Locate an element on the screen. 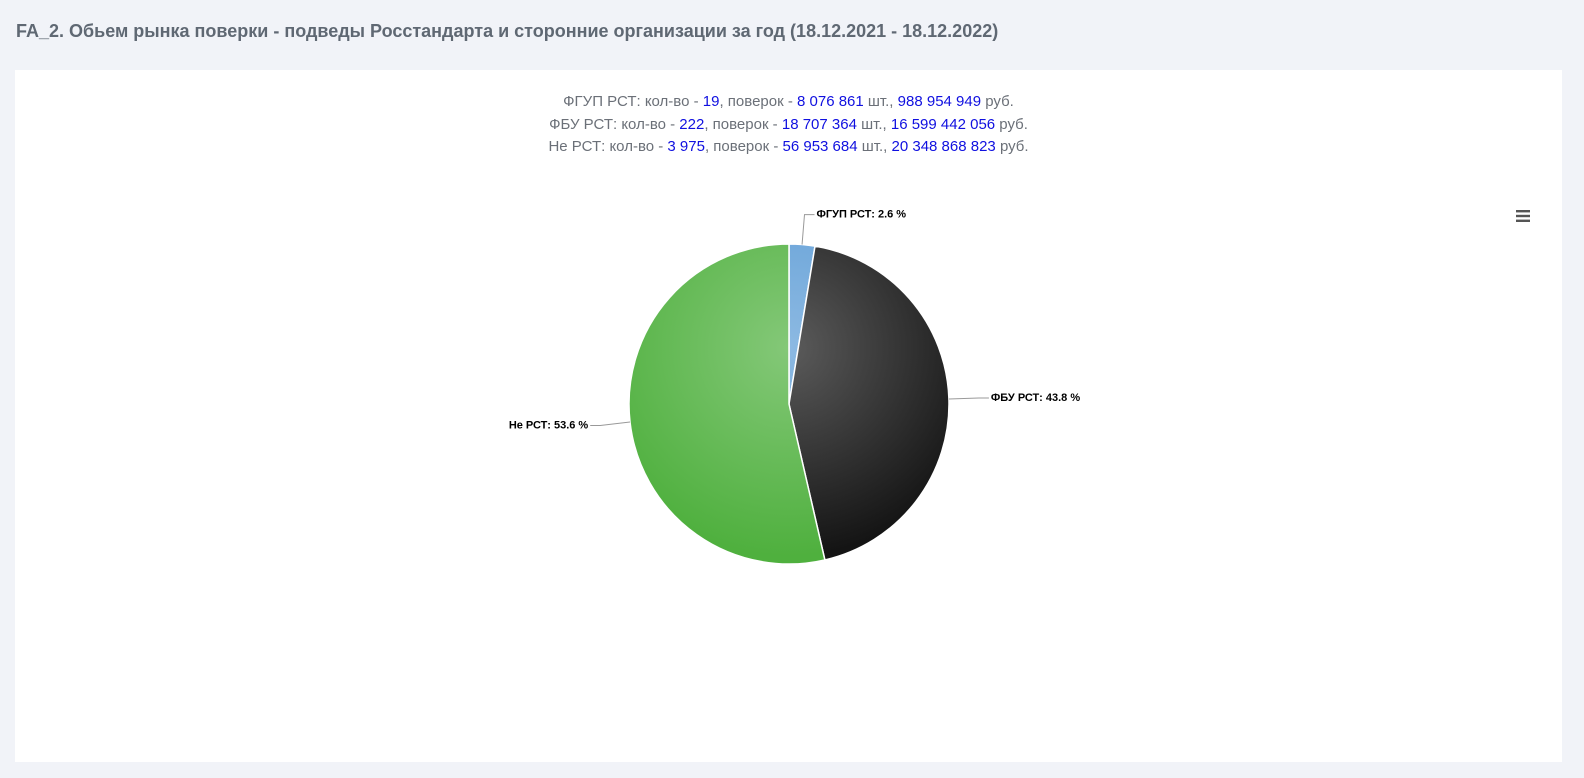 Image resolution: width=1584 pixels, height=778 pixels. summary-number: 20 348 868 823 is located at coordinates (943, 146).